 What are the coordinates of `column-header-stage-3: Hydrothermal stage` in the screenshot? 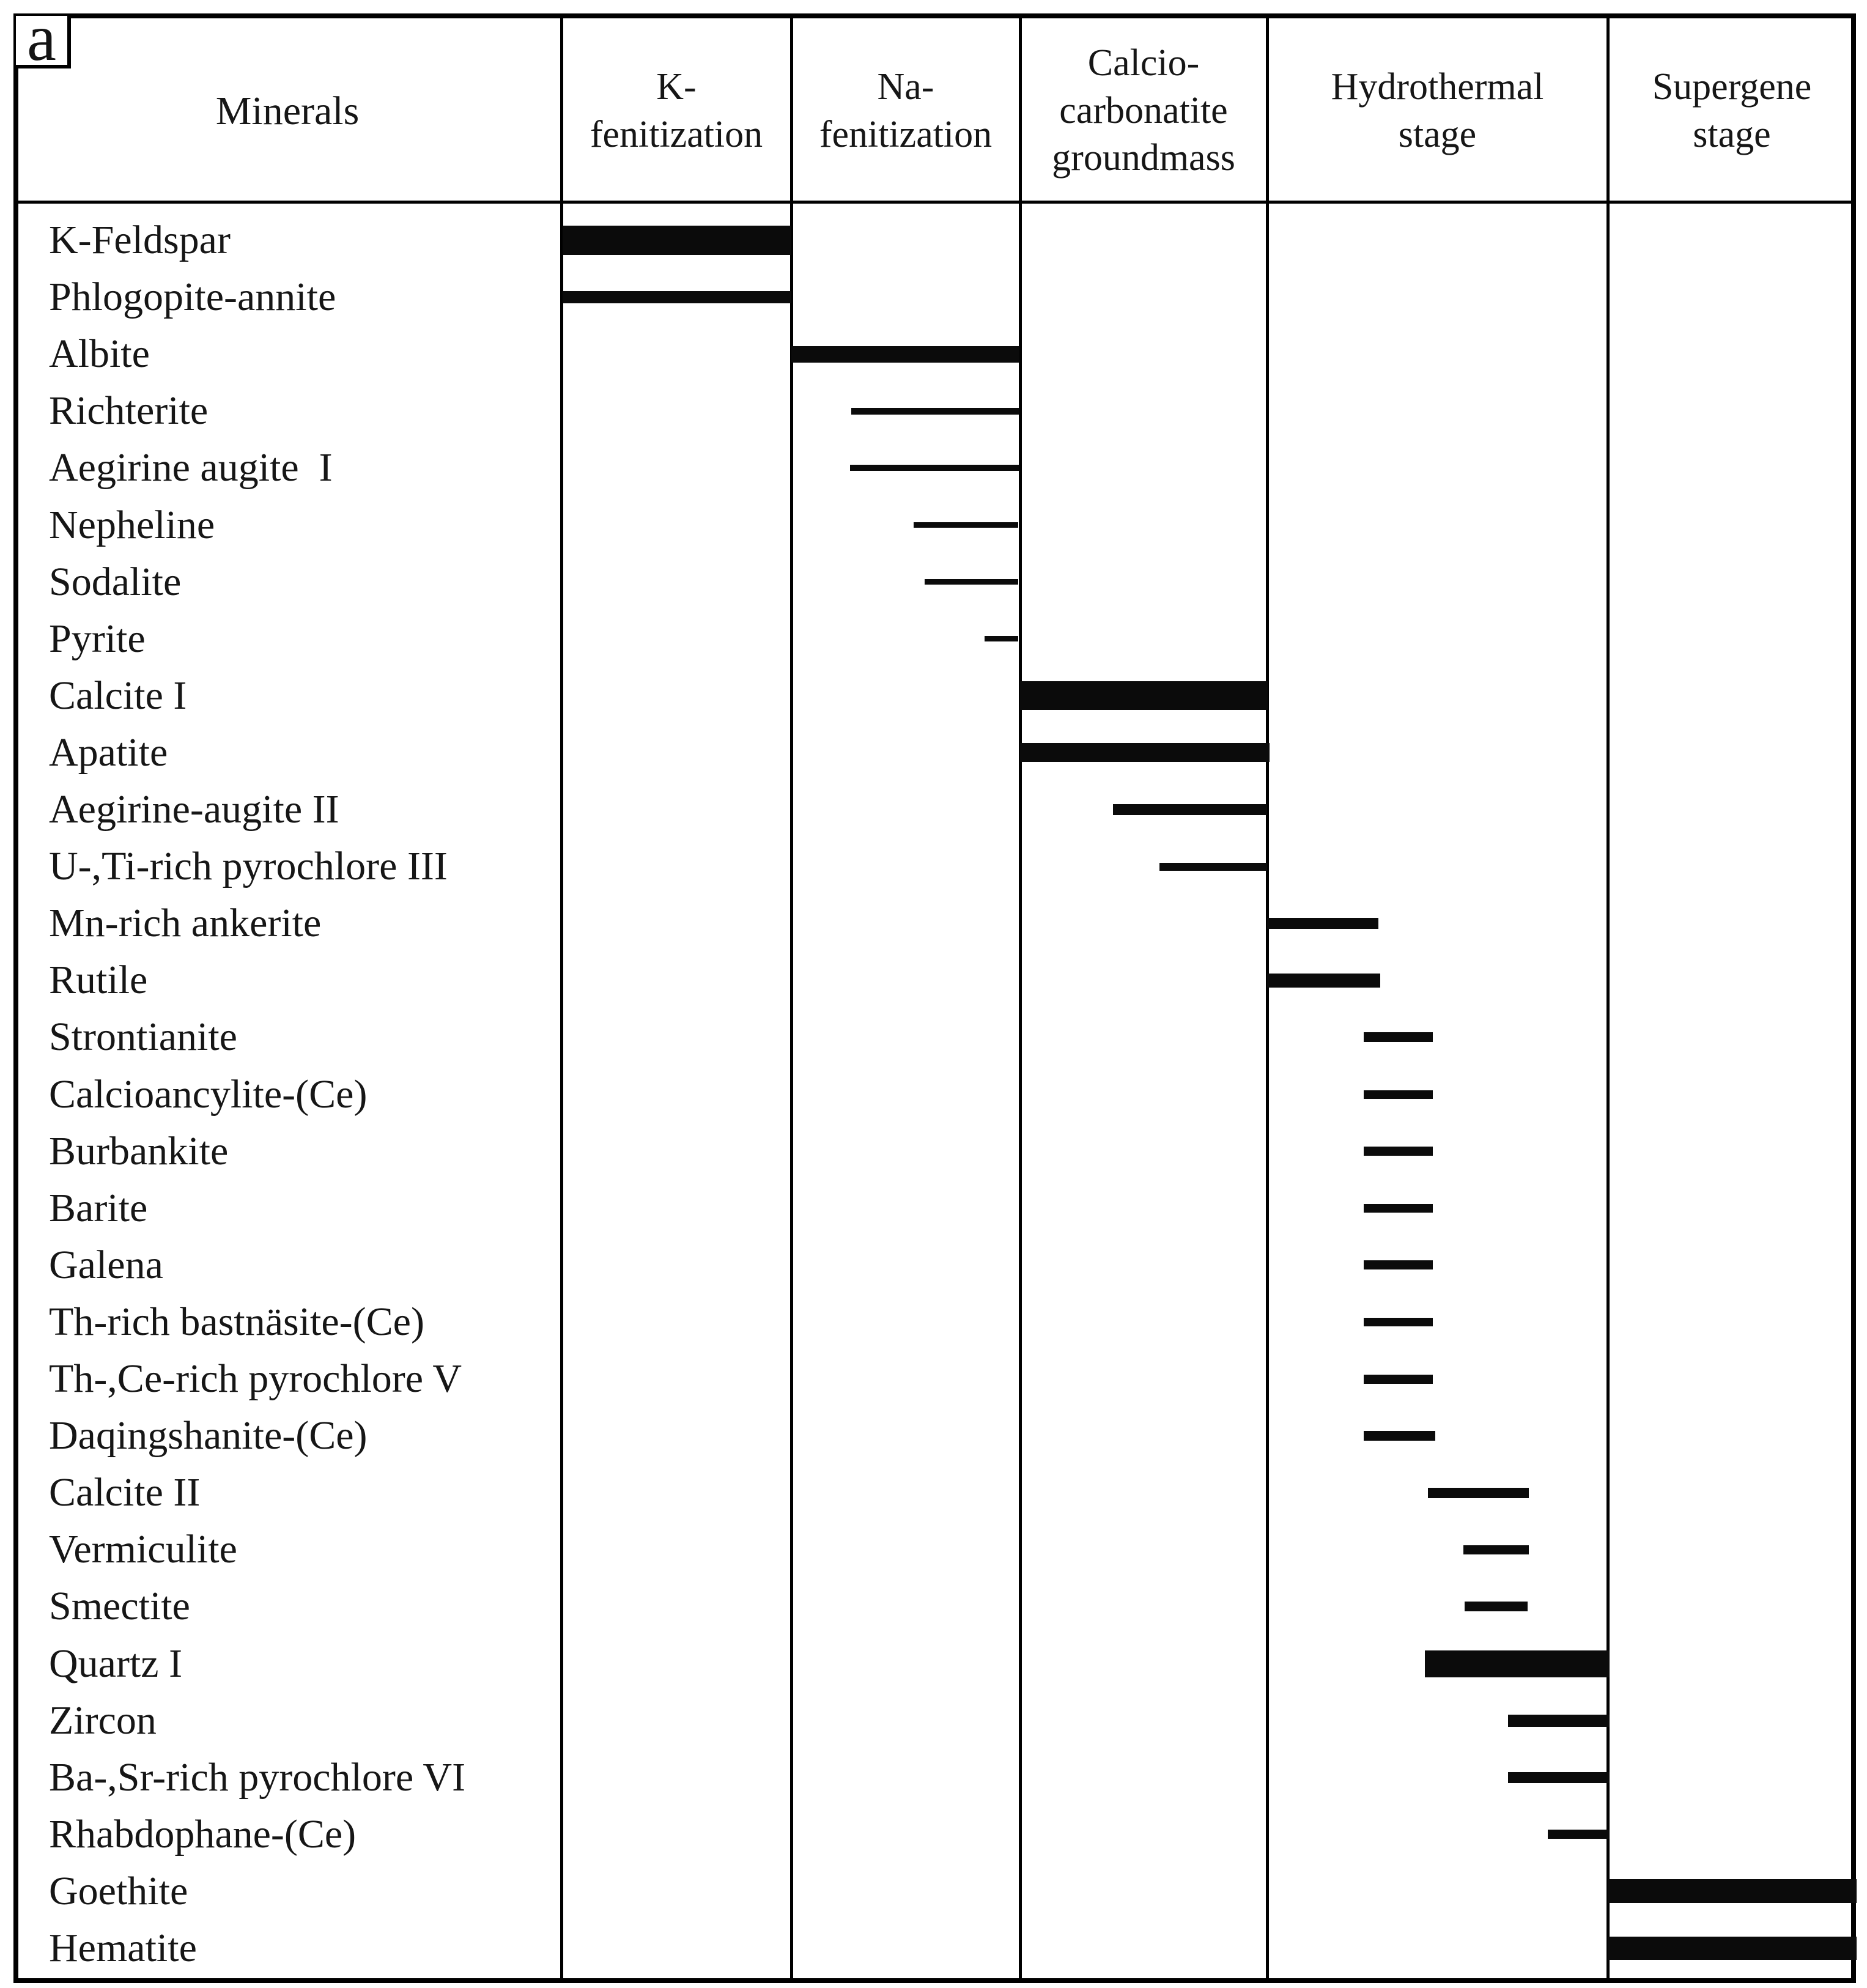 It's located at (1437, 110).